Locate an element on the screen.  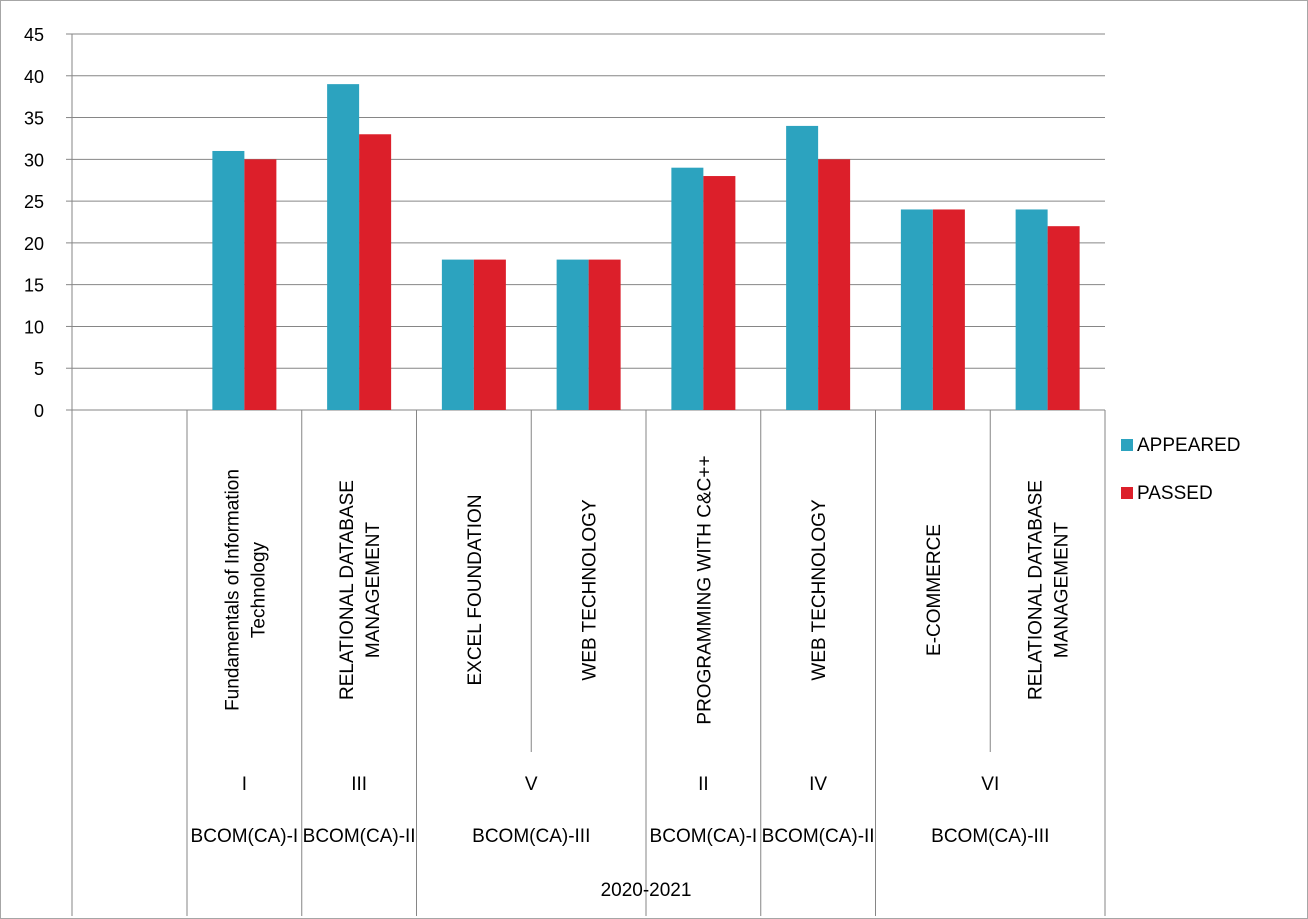
category-label: PROGRAMMING WITH C&C++ is located at coordinates (704, 589).